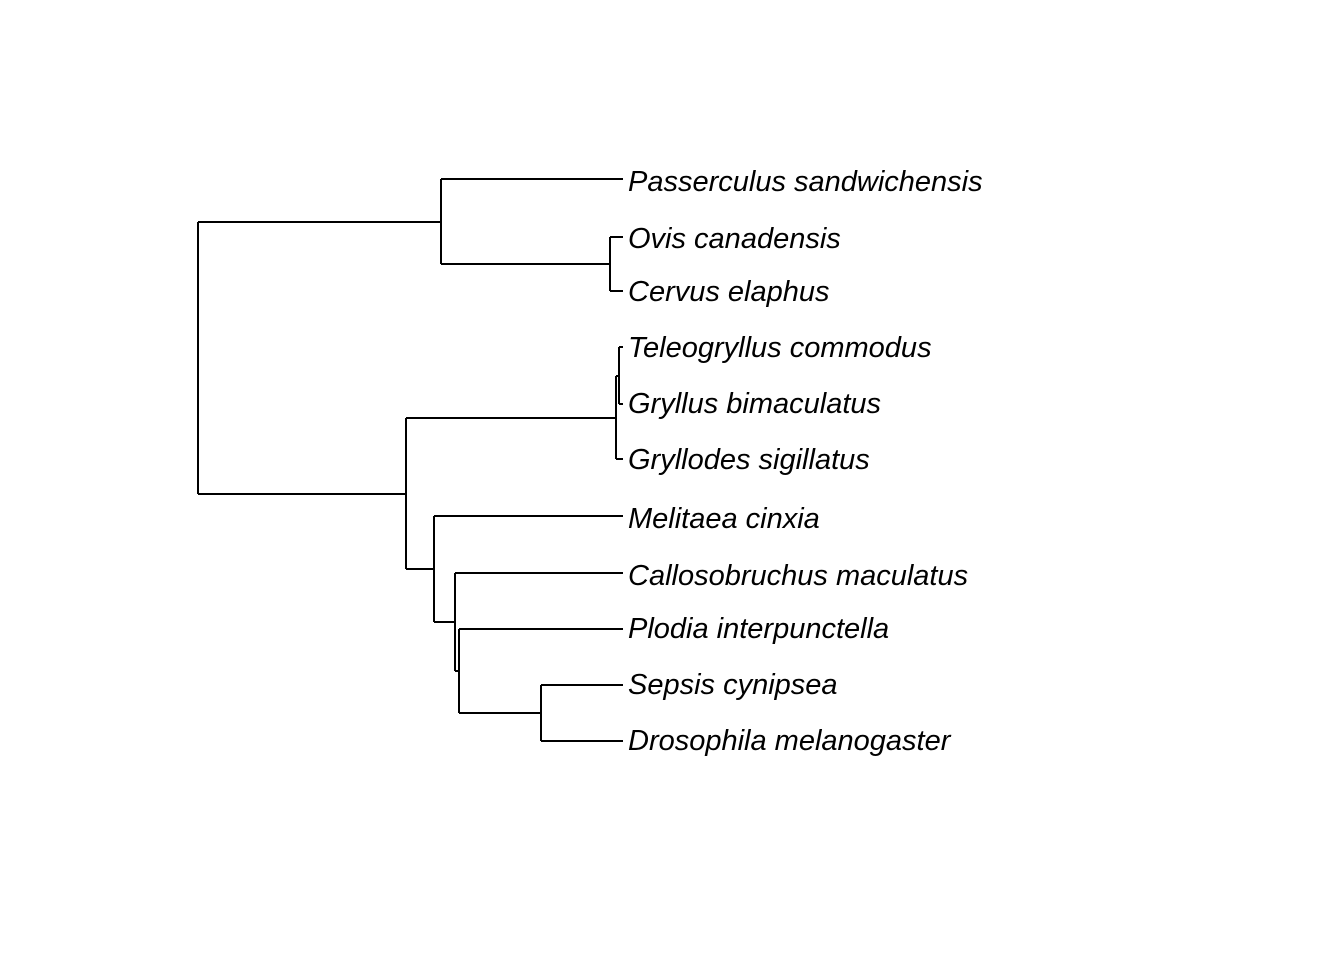 This screenshot has height=960, width=1344. What do you see at coordinates (758, 629) in the screenshot?
I see `tip-label-plodia: Plodia interpunctella` at bounding box center [758, 629].